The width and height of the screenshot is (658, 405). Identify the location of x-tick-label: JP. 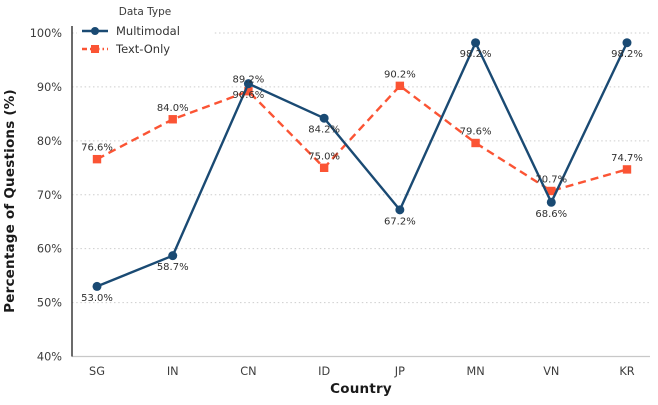
(399, 371).